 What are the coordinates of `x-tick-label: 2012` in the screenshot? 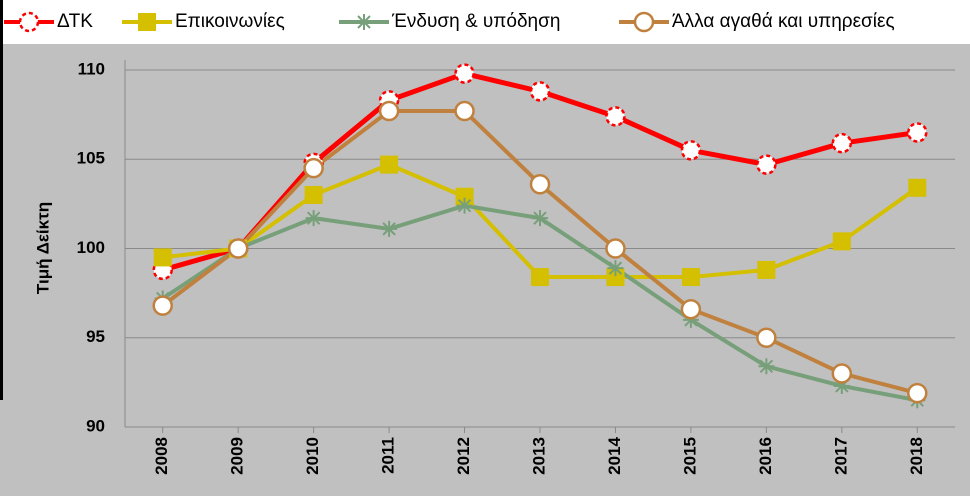 It's located at (463, 456).